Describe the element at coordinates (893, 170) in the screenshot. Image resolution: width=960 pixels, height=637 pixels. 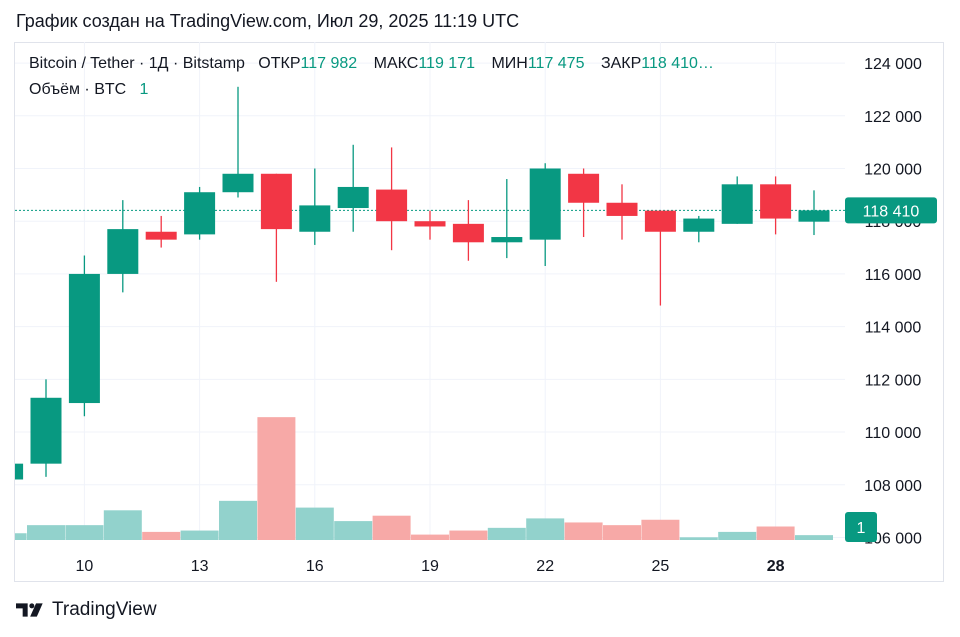
I see `price-tick-label: 120 000` at that location.